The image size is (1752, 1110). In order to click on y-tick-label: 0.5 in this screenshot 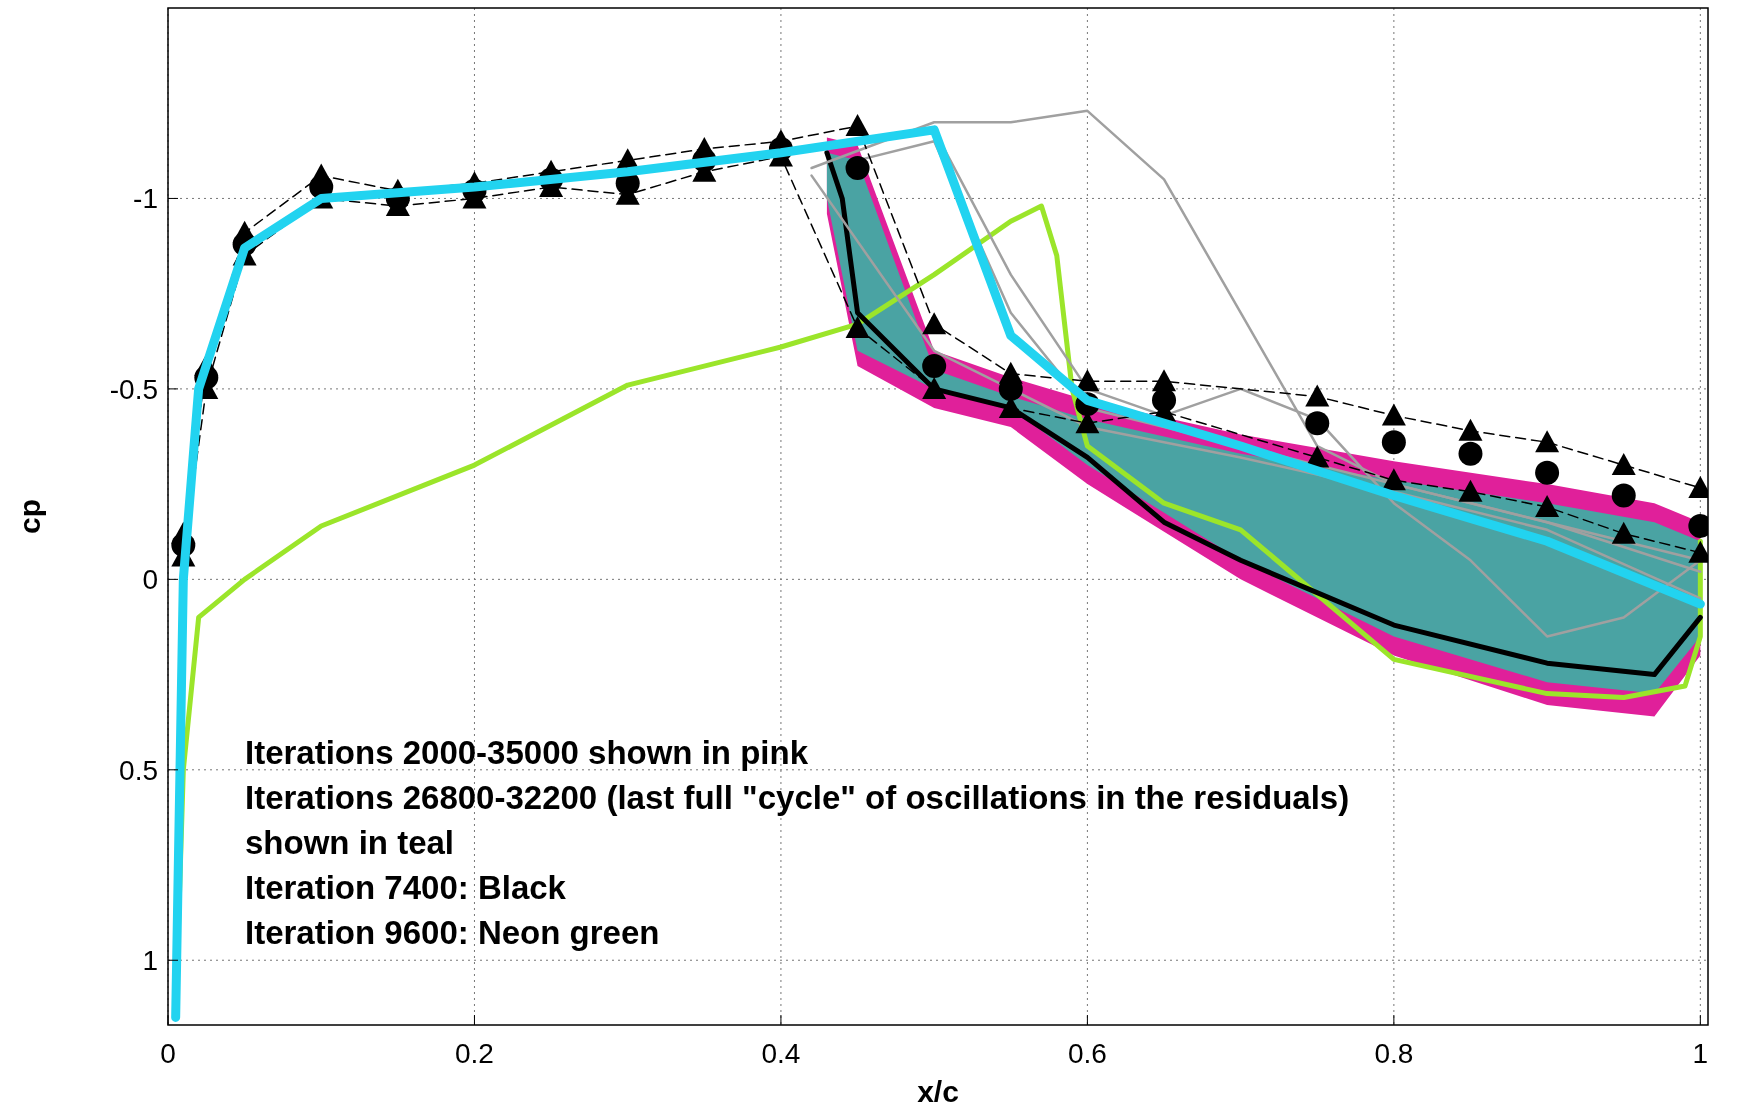, I will do `click(138, 770)`.